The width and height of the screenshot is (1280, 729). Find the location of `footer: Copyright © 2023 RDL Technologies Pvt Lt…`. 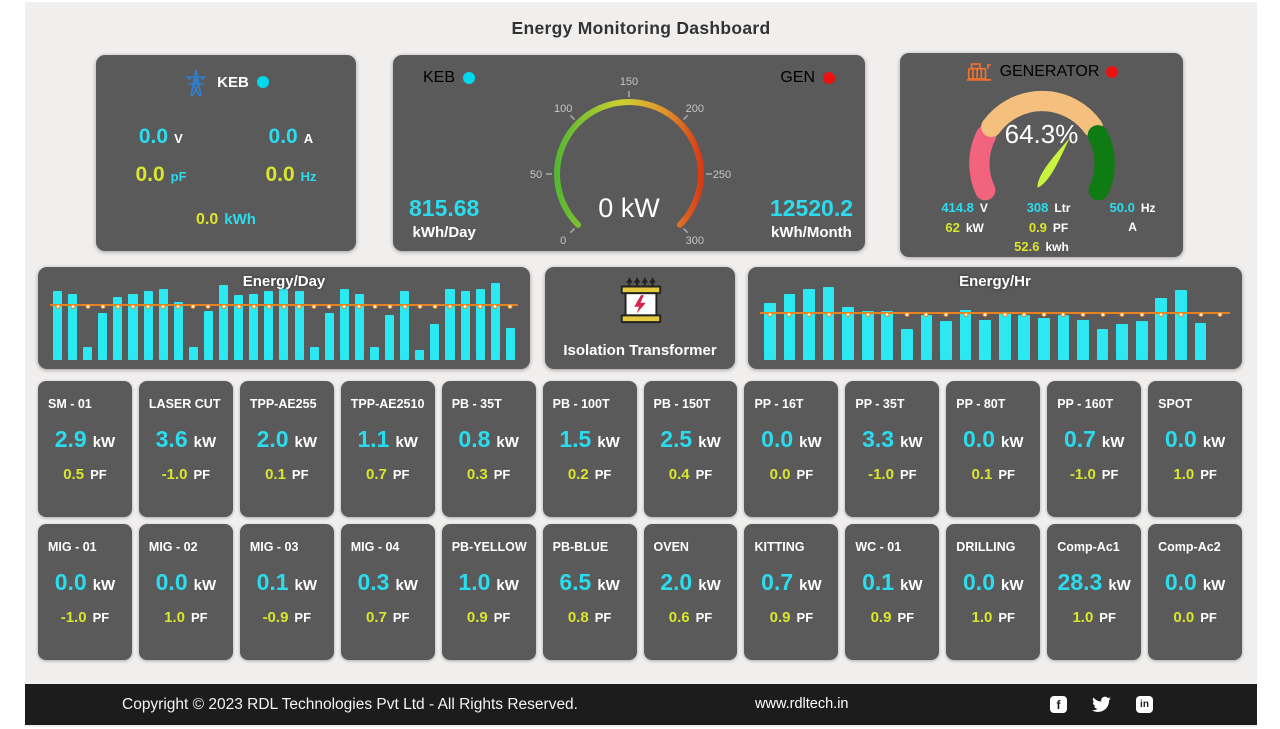

footer: Copyright © 2023 RDL Technologies Pvt Lt… is located at coordinates (641, 704).